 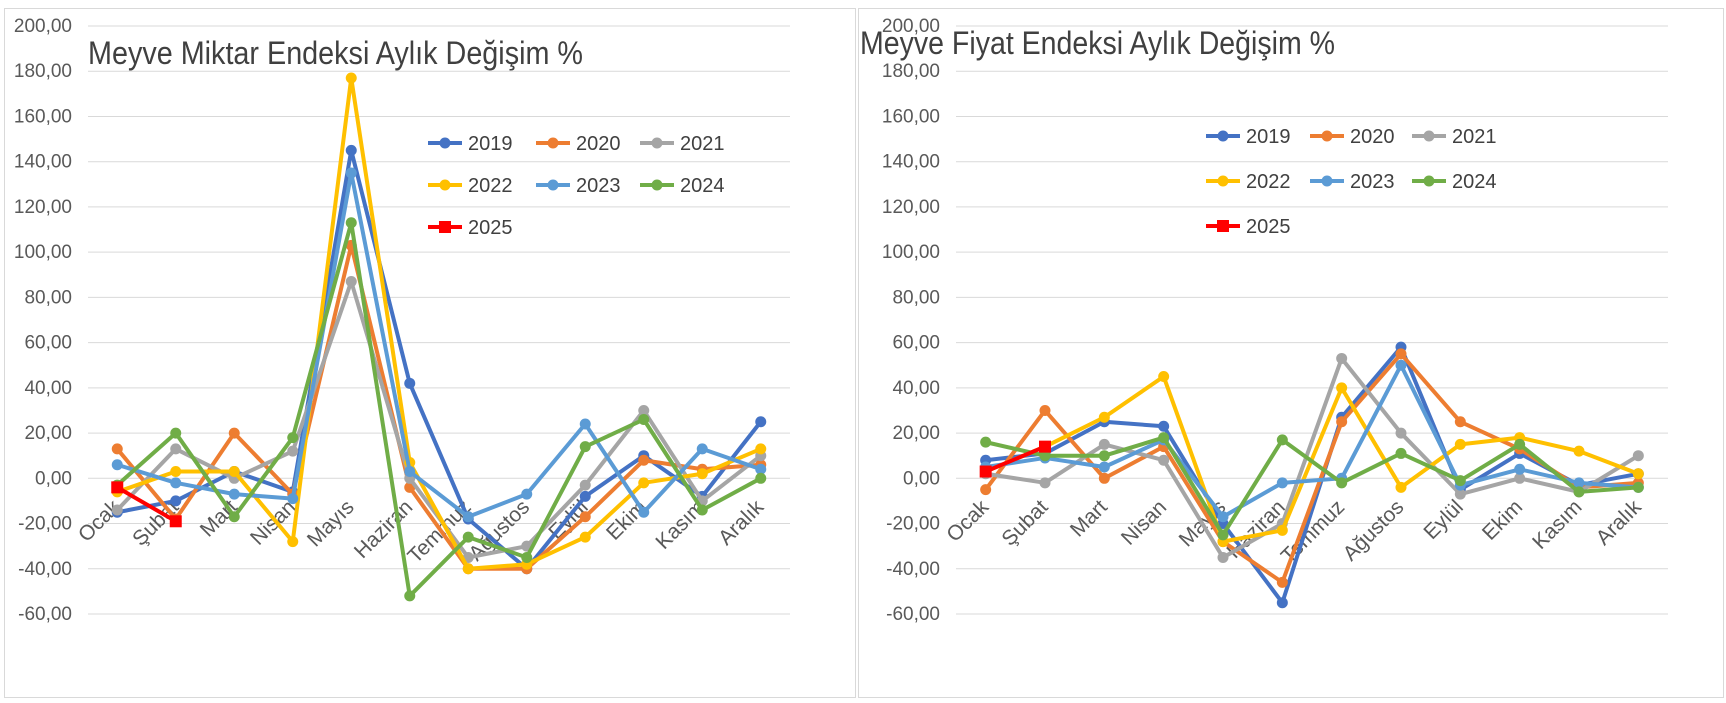 I want to click on legend-item-2024: 2024, so click(x=1454, y=182).